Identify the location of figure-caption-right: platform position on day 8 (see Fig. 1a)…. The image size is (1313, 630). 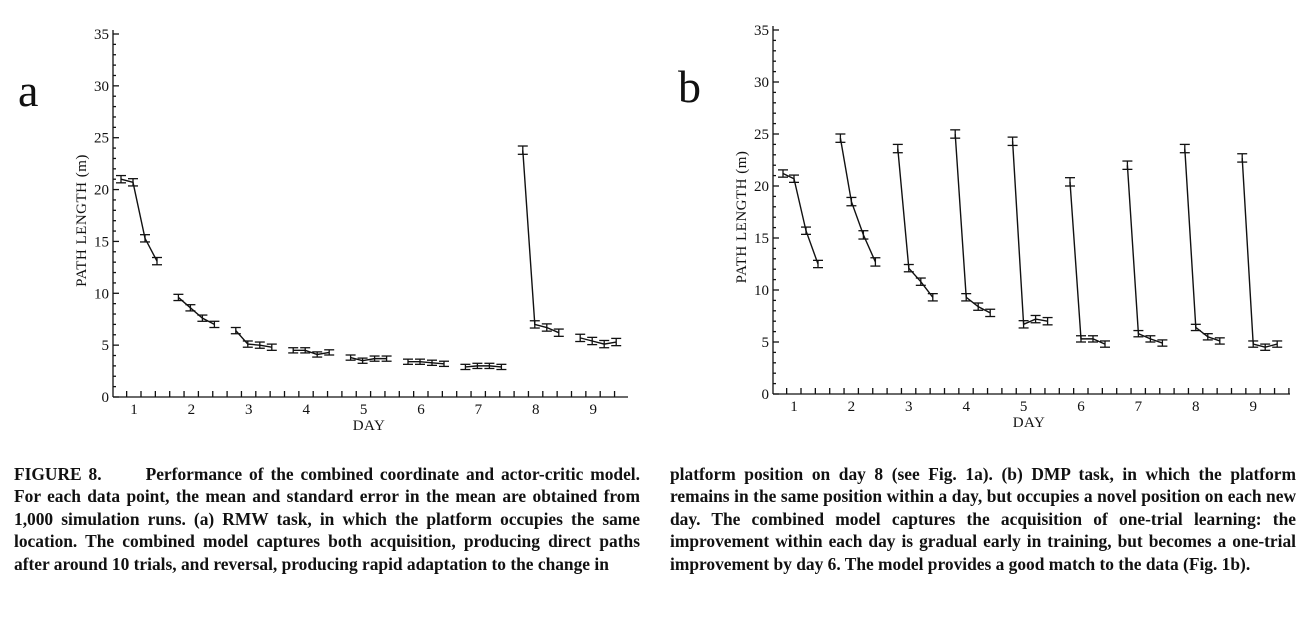
(983, 519).